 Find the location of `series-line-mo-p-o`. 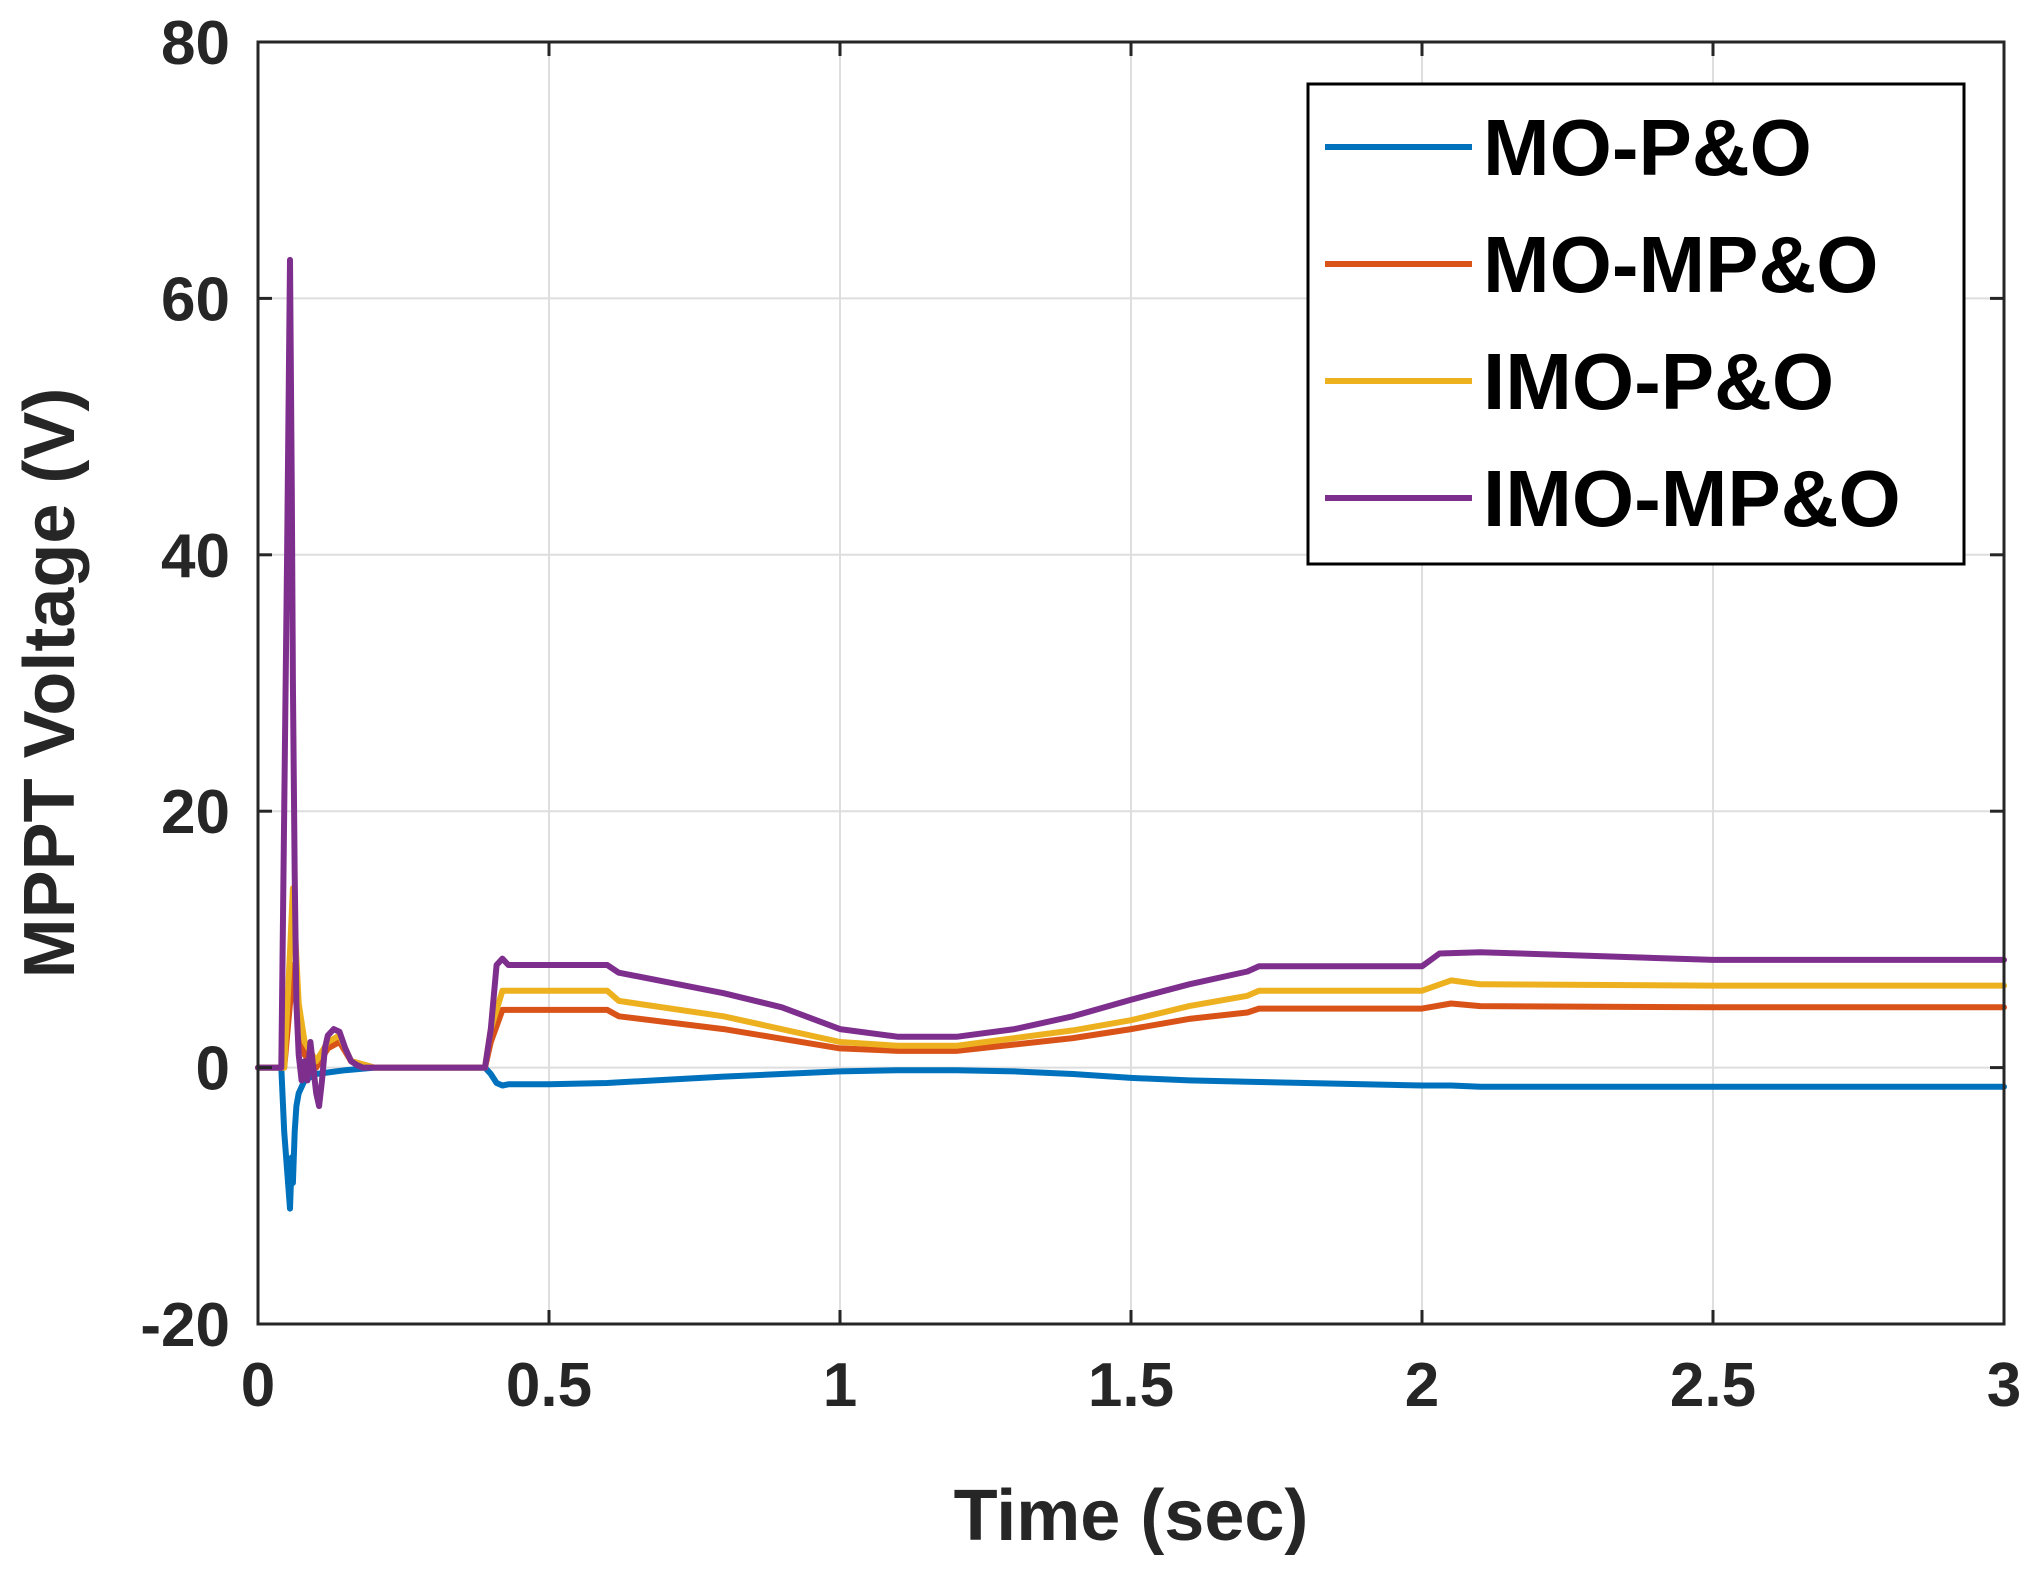

series-line-mo-p-o is located at coordinates (1131, 1138).